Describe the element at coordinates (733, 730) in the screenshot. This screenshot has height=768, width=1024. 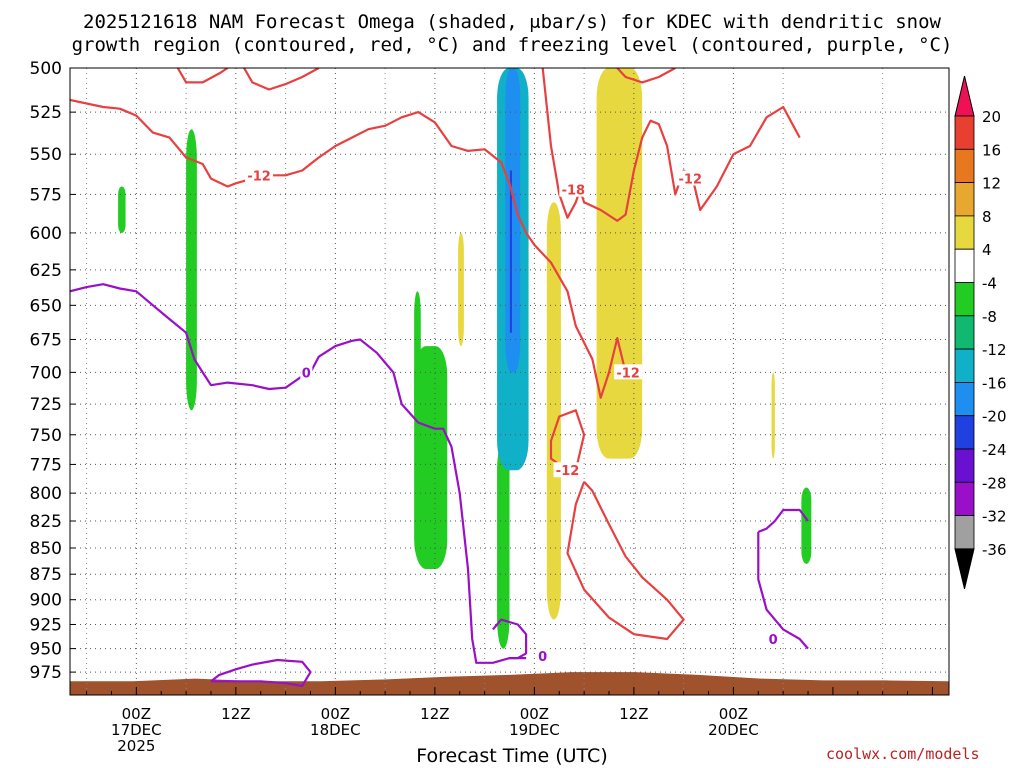
I see `x-tick-label: 20DEC` at that location.